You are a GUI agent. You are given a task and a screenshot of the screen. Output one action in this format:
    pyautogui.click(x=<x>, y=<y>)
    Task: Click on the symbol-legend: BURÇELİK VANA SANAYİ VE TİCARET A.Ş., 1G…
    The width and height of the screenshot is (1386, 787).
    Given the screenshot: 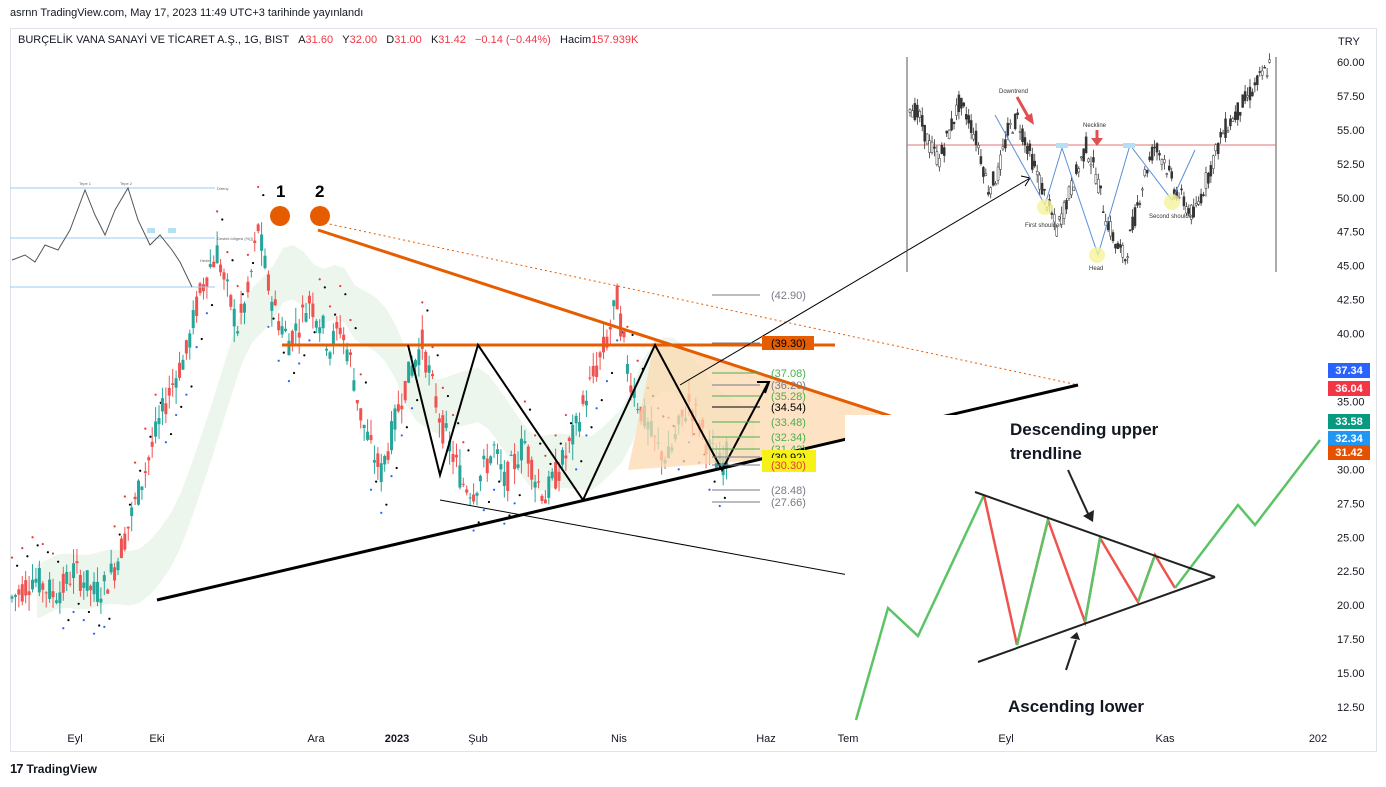 What is the action you would take?
    pyautogui.click(x=328, y=40)
    